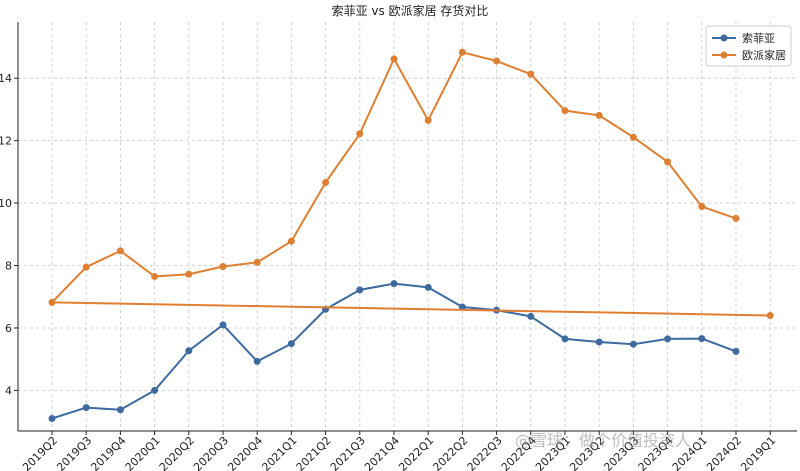 Image resolution: width=800 pixels, height=471 pixels. I want to click on chart-title: 索菲亚 vs 欧派家居 存货对比, so click(410, 10).